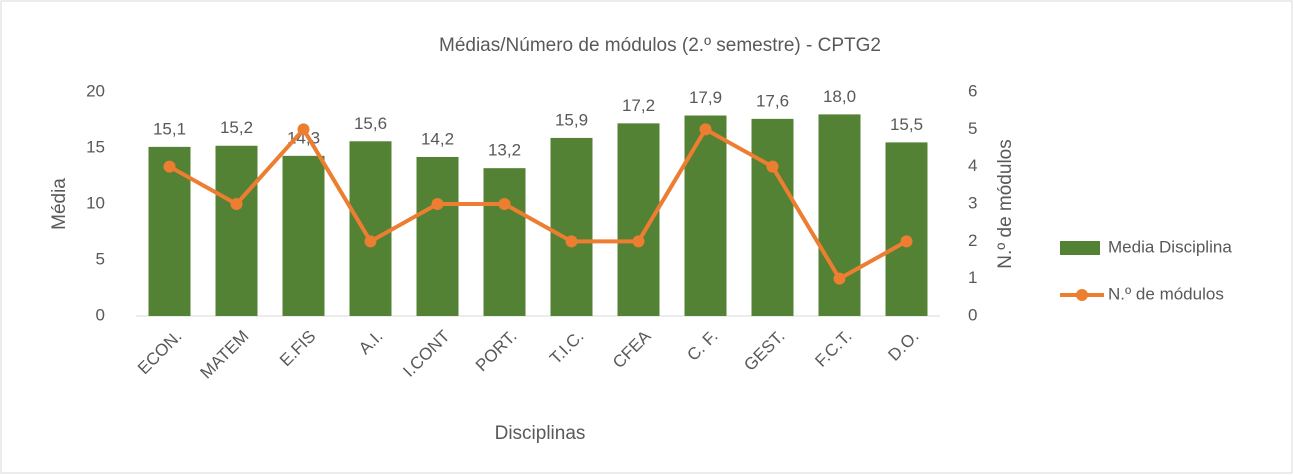 The width and height of the screenshot is (1294, 475). What do you see at coordinates (972, 240) in the screenshot?
I see `y2-tick-label: 2` at bounding box center [972, 240].